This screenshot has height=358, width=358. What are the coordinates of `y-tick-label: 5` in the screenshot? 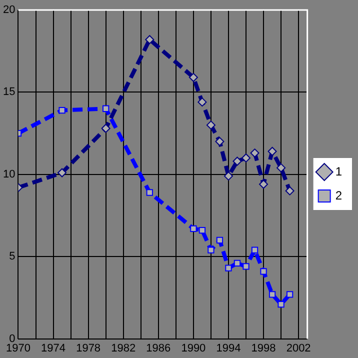 It's located at (12, 256).